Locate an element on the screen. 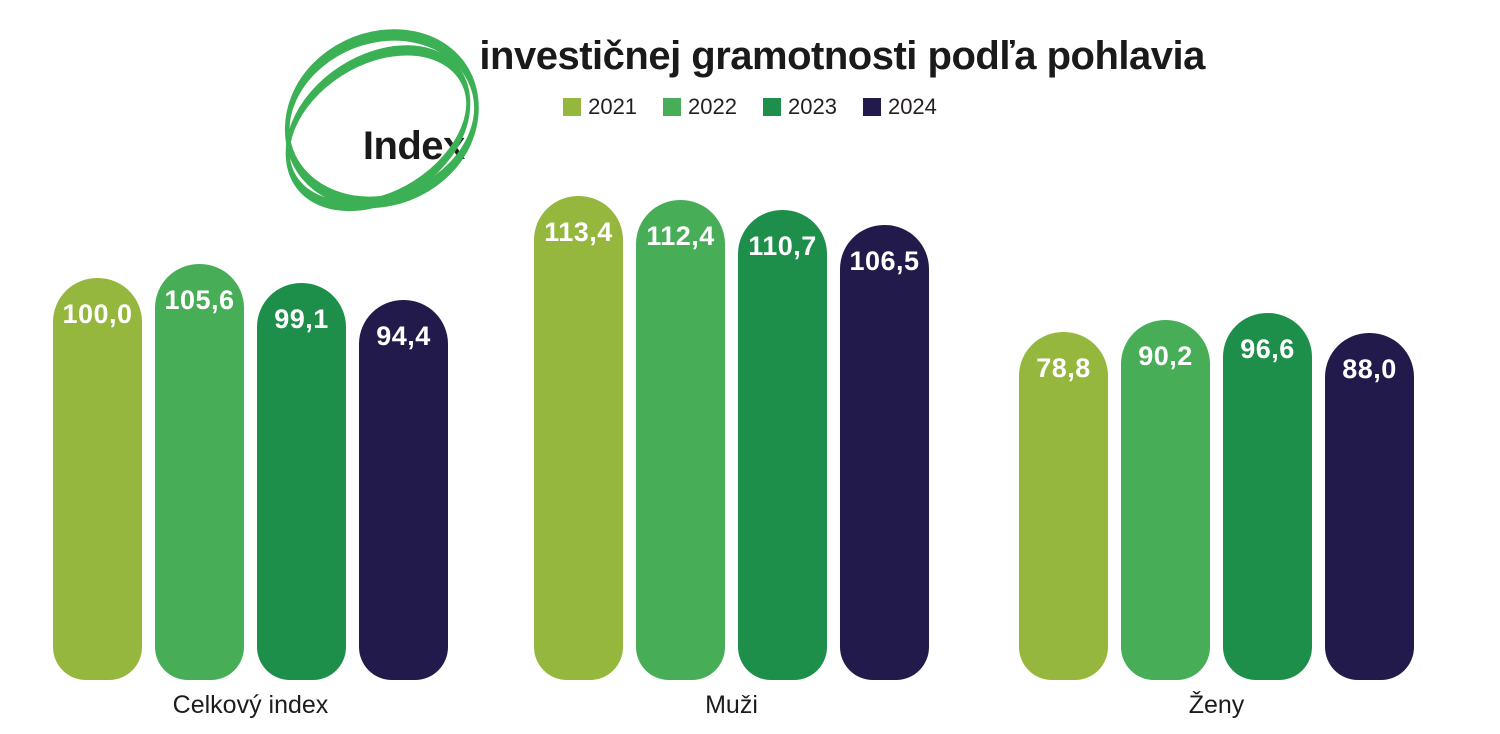  bar-value-label: 88,0 is located at coordinates (1369, 369).